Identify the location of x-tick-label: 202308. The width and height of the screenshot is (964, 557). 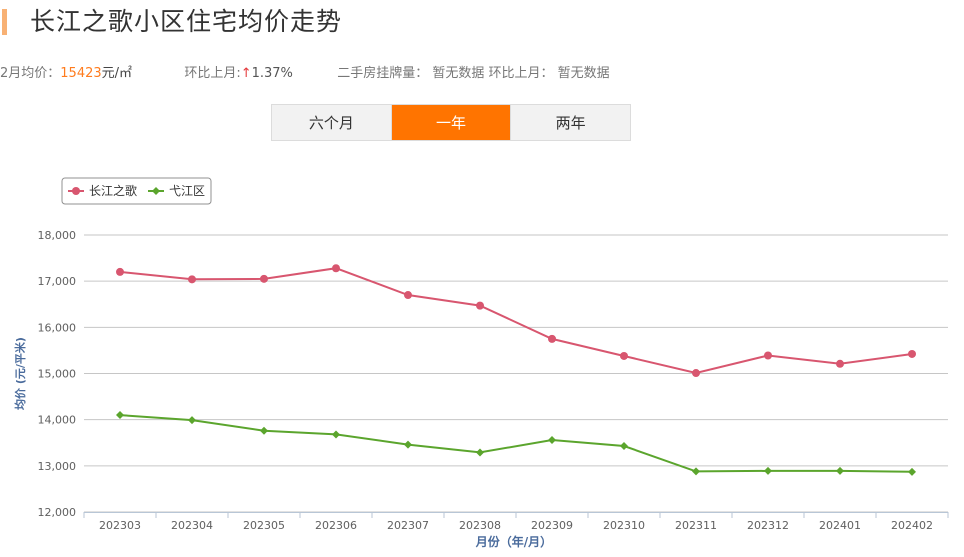
(480, 525).